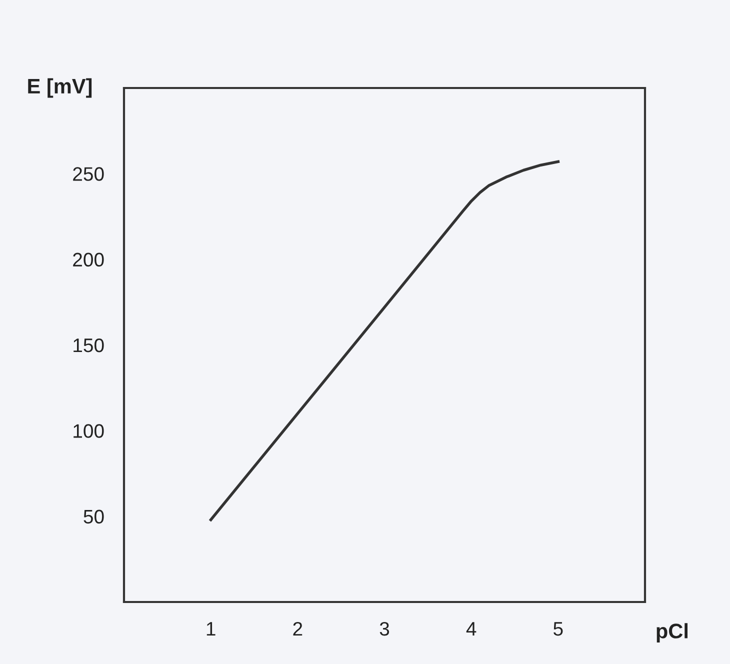 The image size is (730, 664). What do you see at coordinates (94, 517) in the screenshot?
I see `y-tick-label: 50` at bounding box center [94, 517].